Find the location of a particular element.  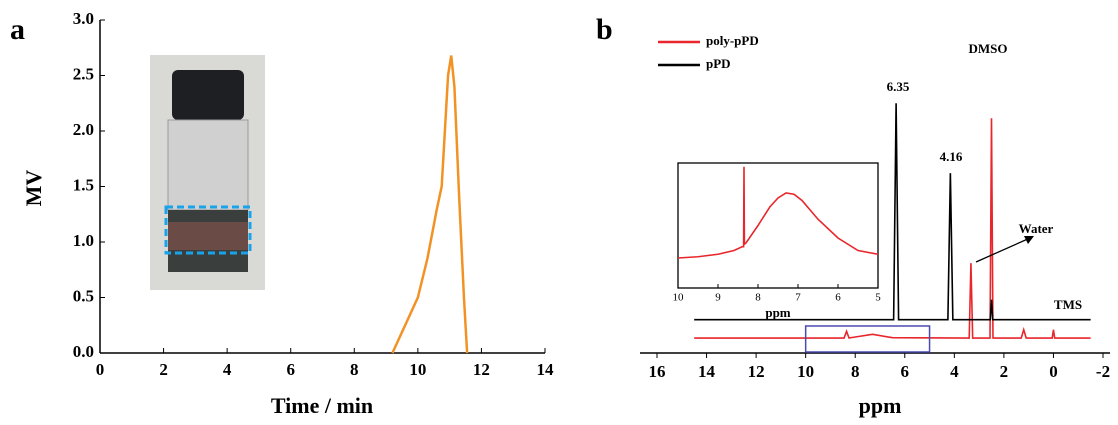

arrow-head is located at coordinates (1029, 240).